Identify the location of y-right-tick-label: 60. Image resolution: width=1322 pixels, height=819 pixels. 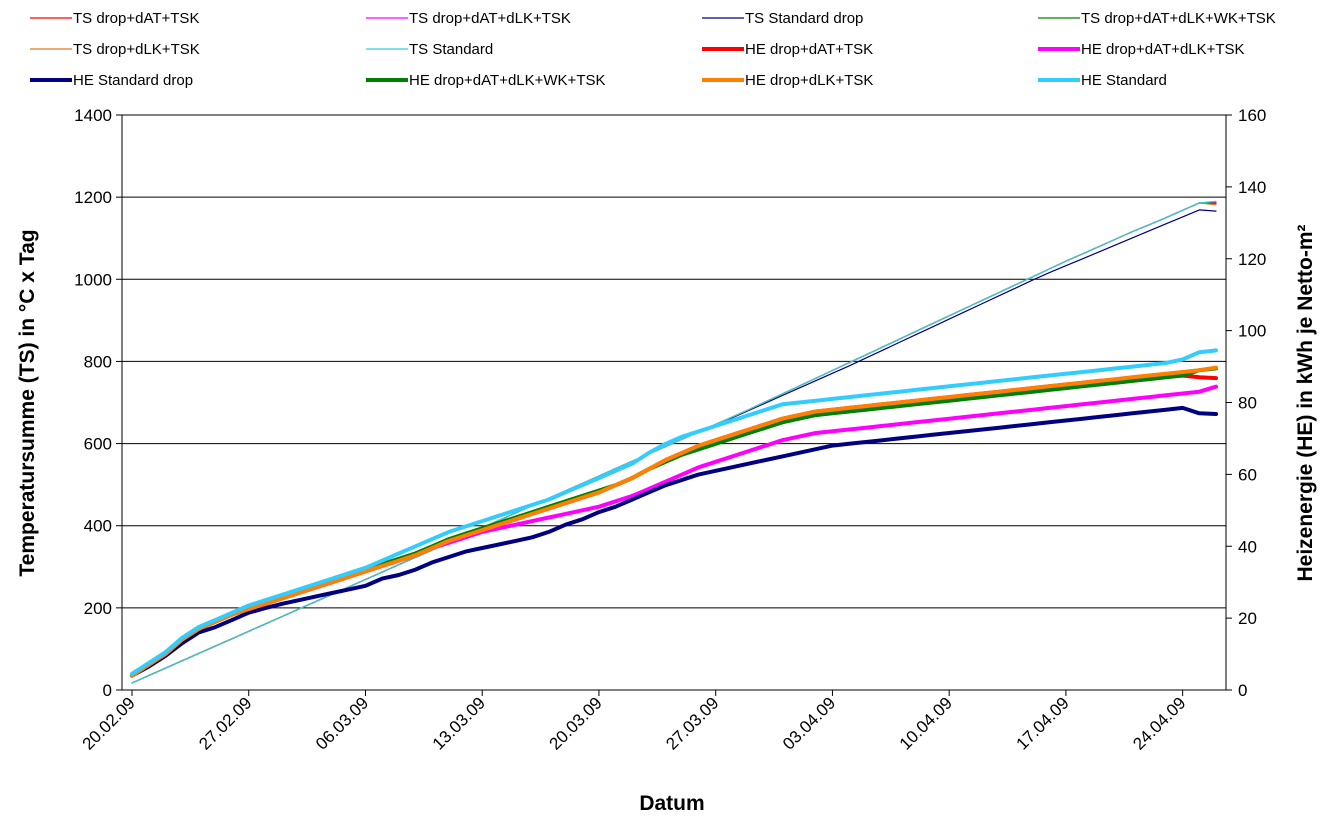
(1247, 474).